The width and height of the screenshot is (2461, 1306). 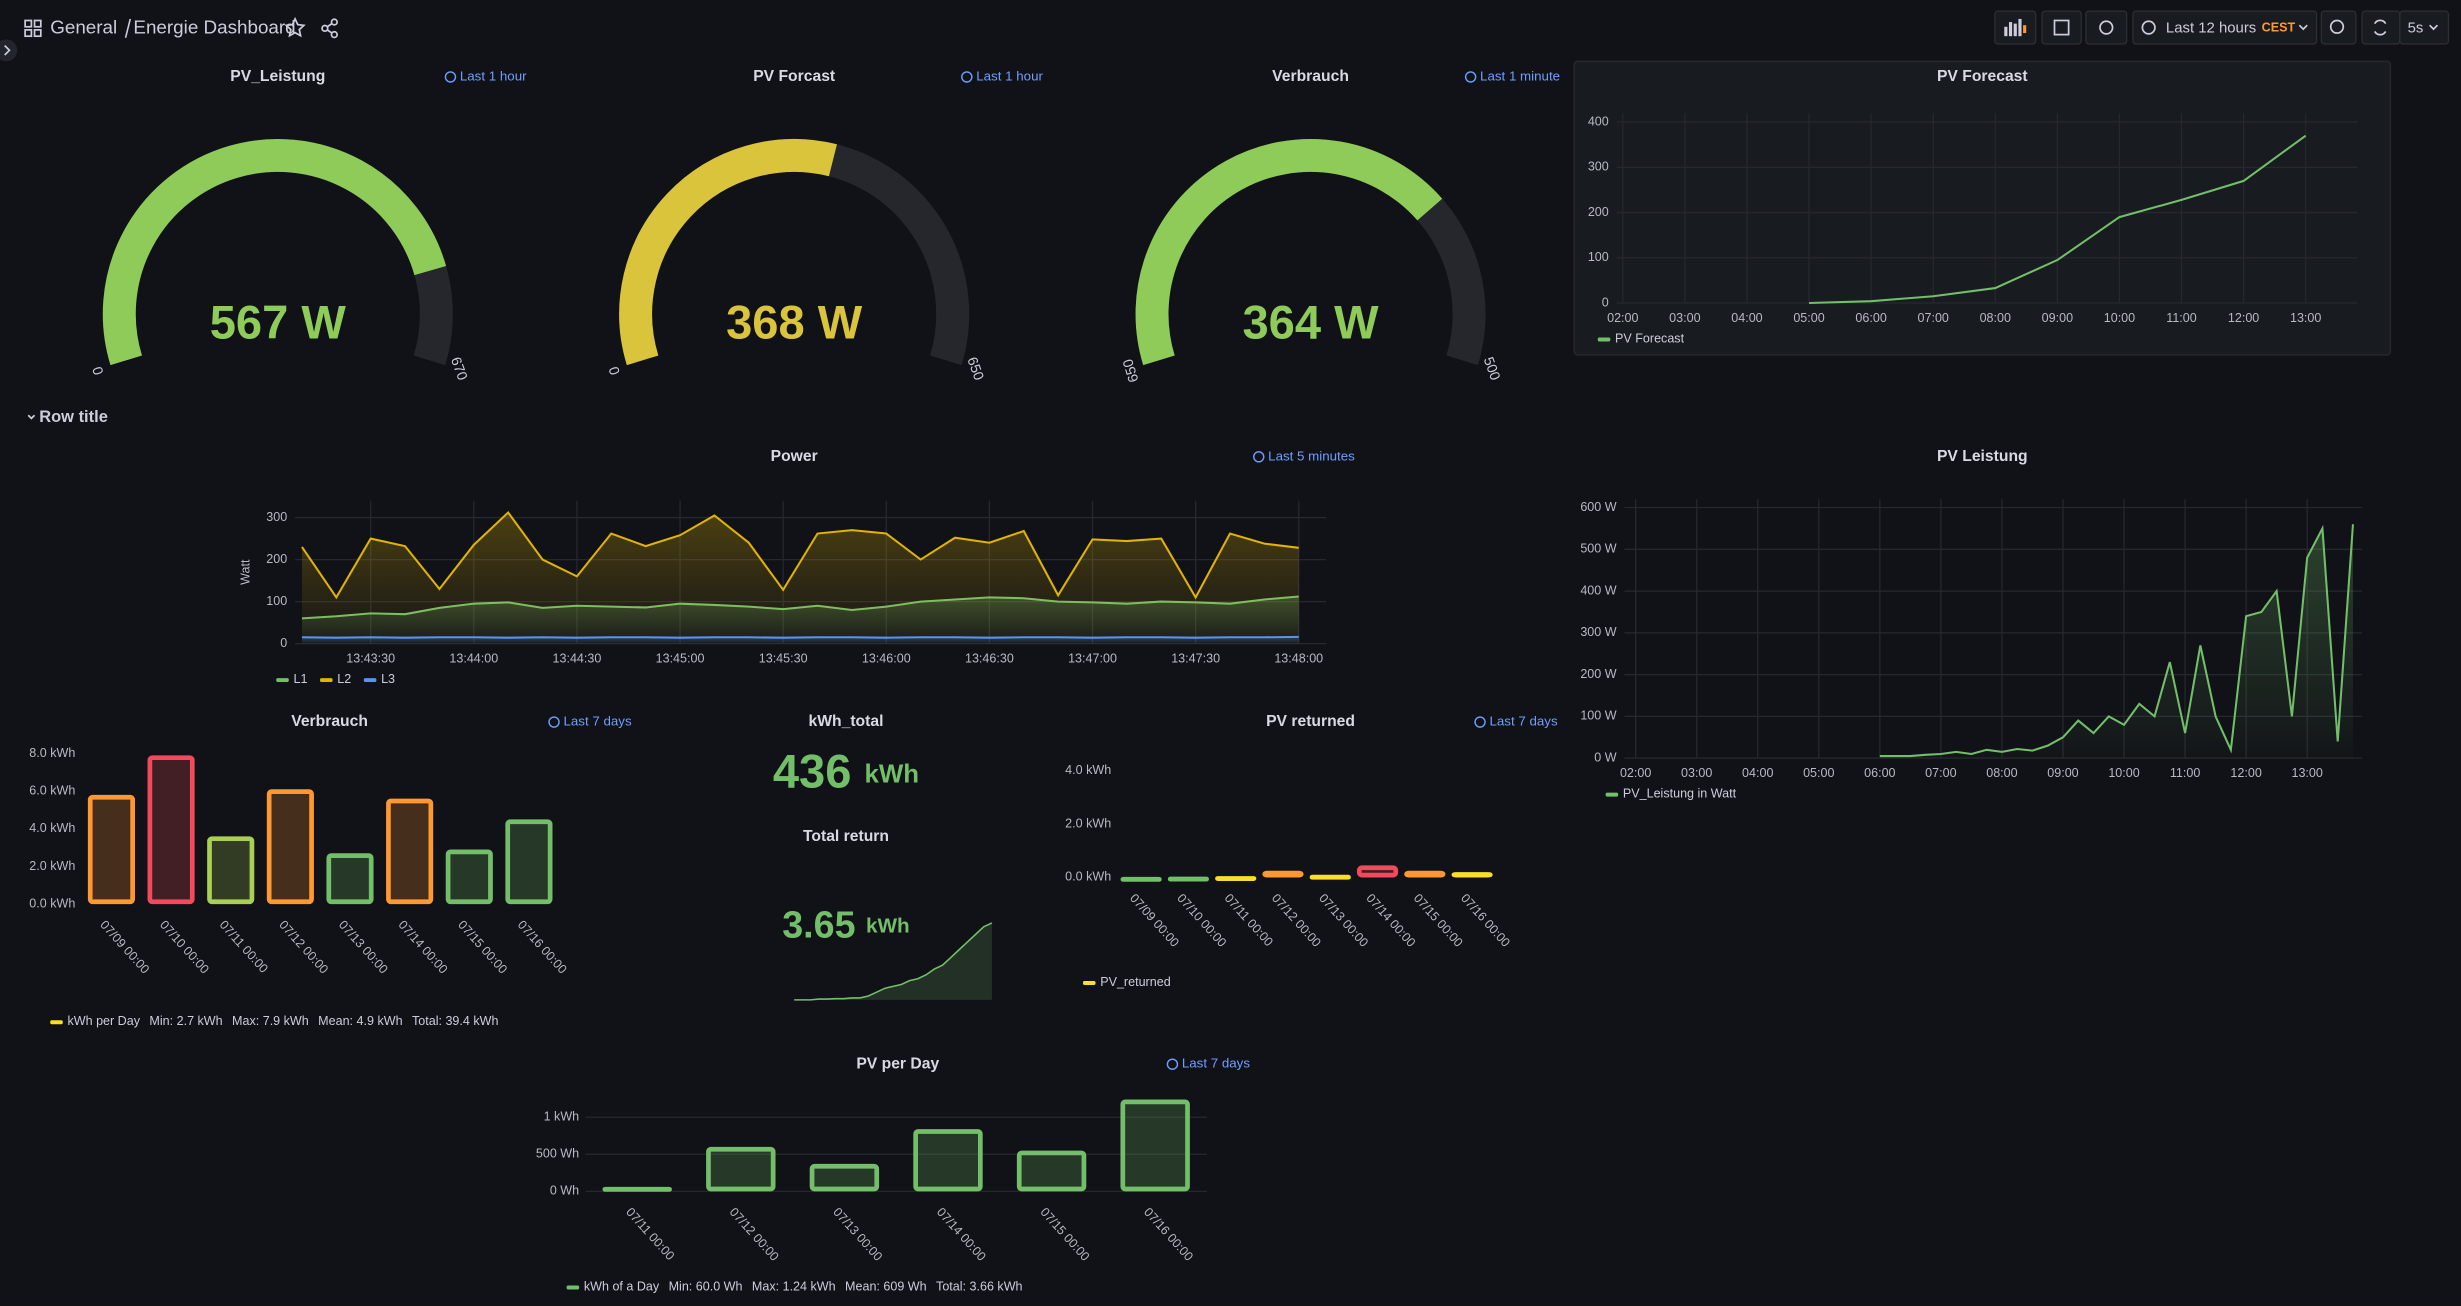 What do you see at coordinates (1311, 455) in the screenshot?
I see `time-range-link: Last 5 minutes` at bounding box center [1311, 455].